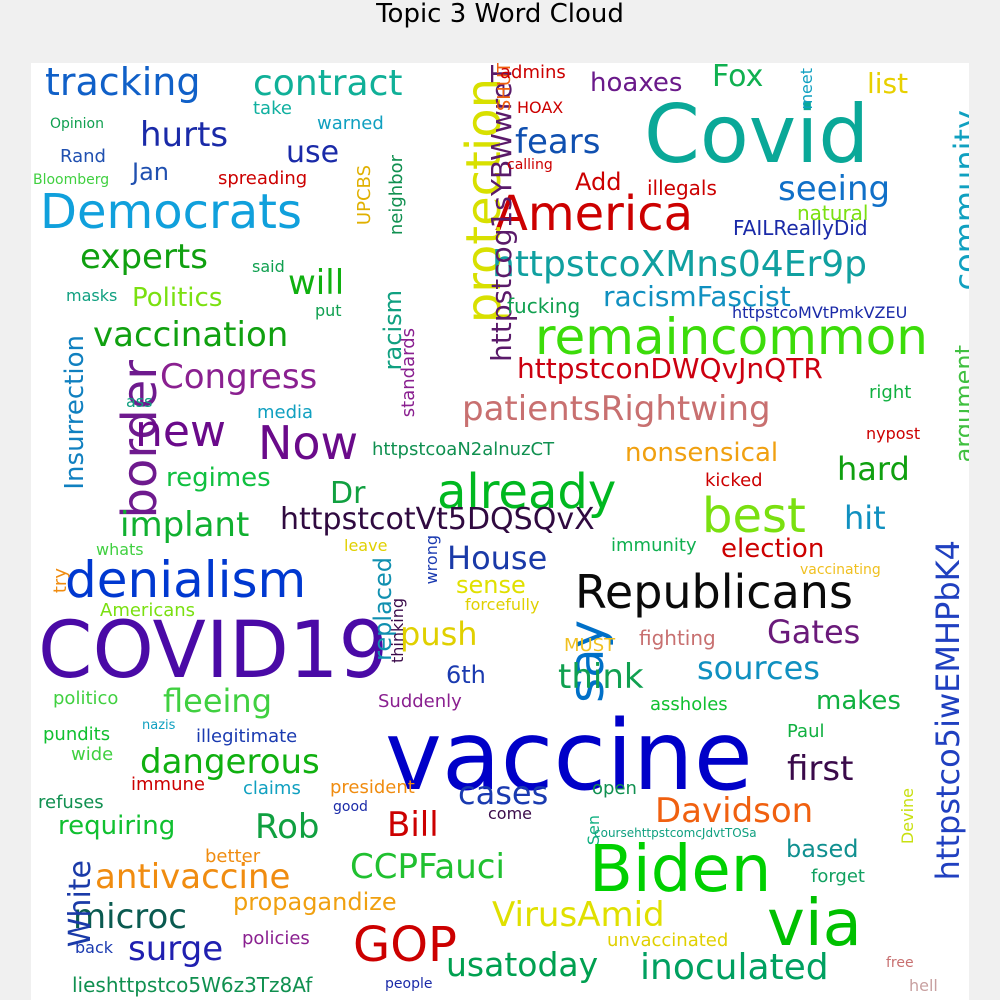  Describe the element at coordinates (396, 195) in the screenshot. I see `word-neighbor: neighbor` at that location.